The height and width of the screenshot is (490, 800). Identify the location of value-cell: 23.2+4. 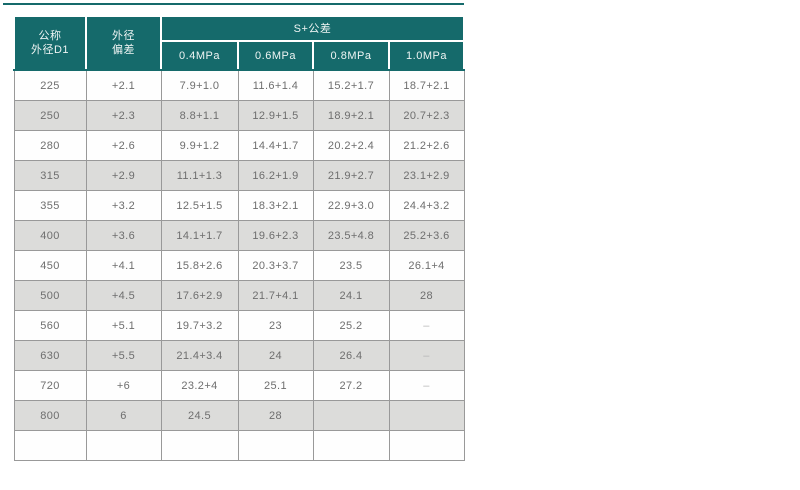
(199, 385).